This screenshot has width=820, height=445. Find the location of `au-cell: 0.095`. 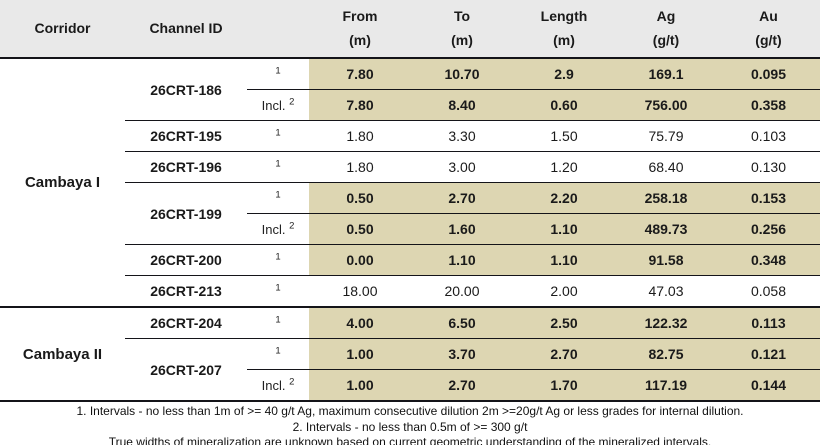

au-cell: 0.095 is located at coordinates (768, 74).